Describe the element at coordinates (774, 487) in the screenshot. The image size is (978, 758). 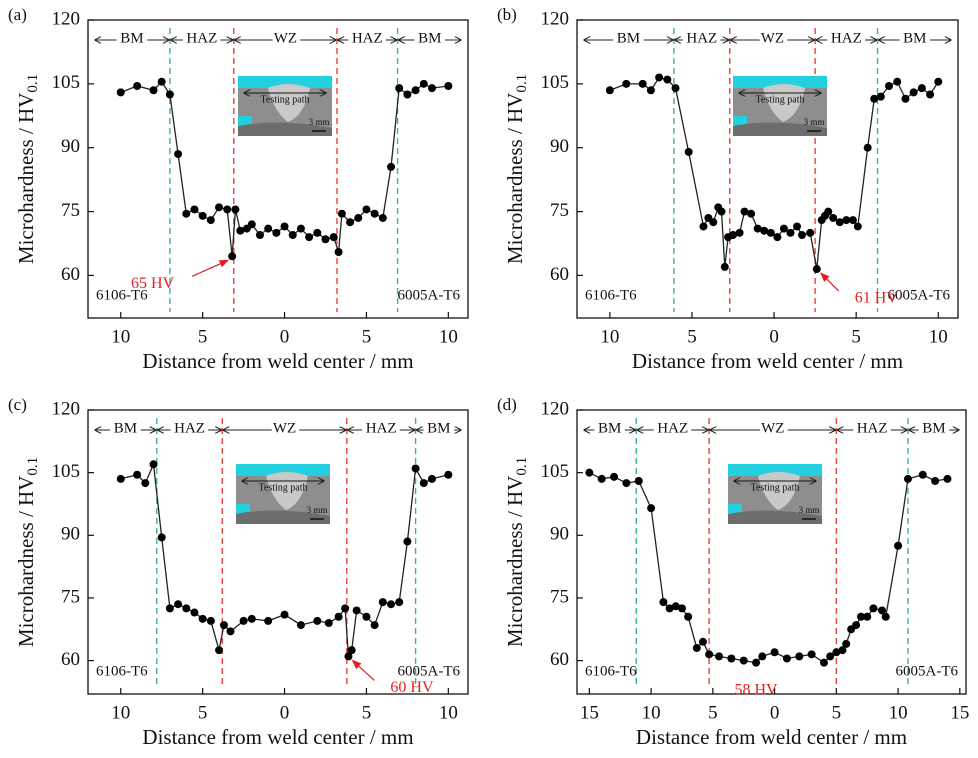
I see `inset-path-label: Testing path` at that location.